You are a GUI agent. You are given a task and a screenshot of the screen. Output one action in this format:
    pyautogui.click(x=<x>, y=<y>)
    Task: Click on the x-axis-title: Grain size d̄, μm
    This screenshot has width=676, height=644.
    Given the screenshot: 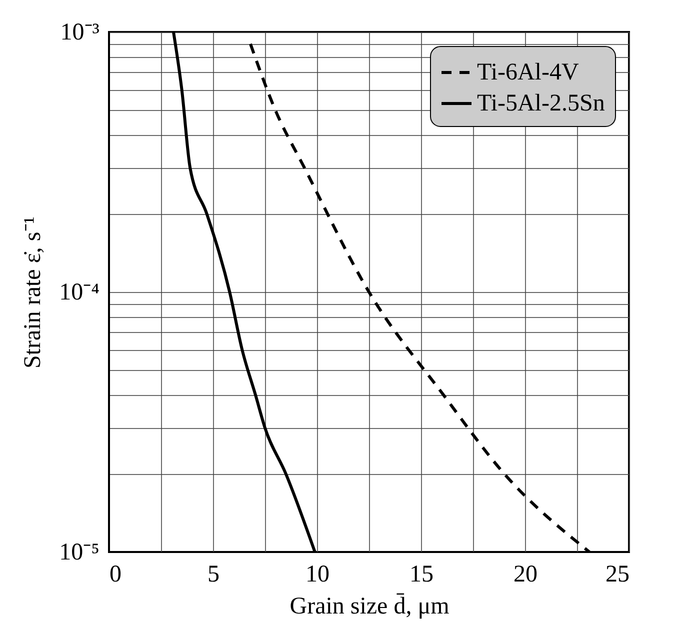 What is the action you would take?
    pyautogui.click(x=370, y=606)
    